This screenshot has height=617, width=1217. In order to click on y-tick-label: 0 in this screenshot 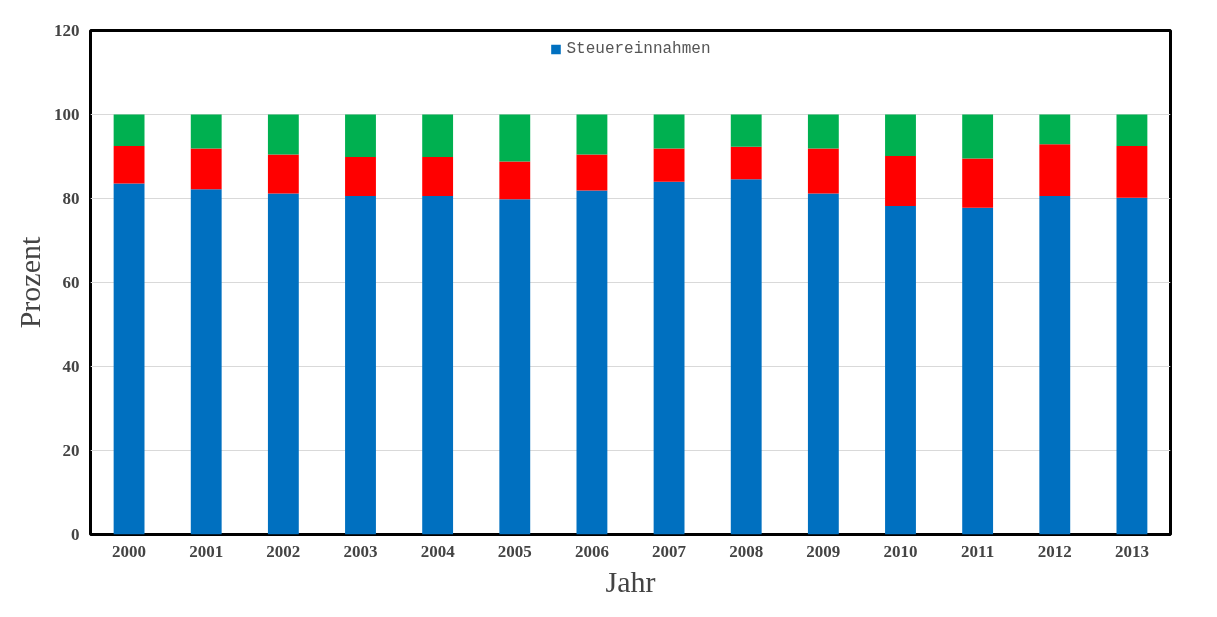, I will do `click(75, 534)`.